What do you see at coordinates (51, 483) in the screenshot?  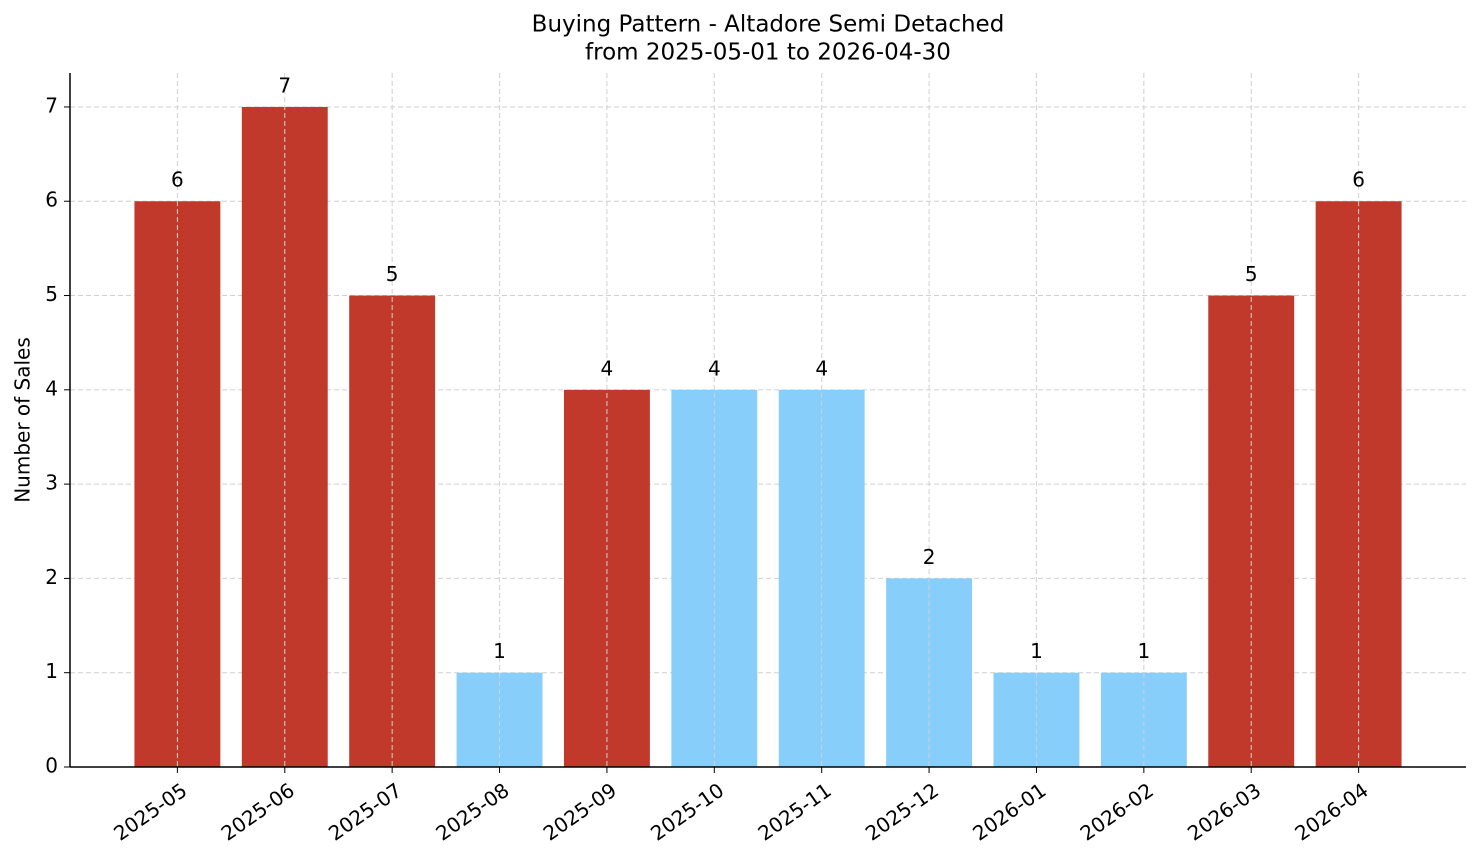 I see `y-tick-label: 3` at bounding box center [51, 483].